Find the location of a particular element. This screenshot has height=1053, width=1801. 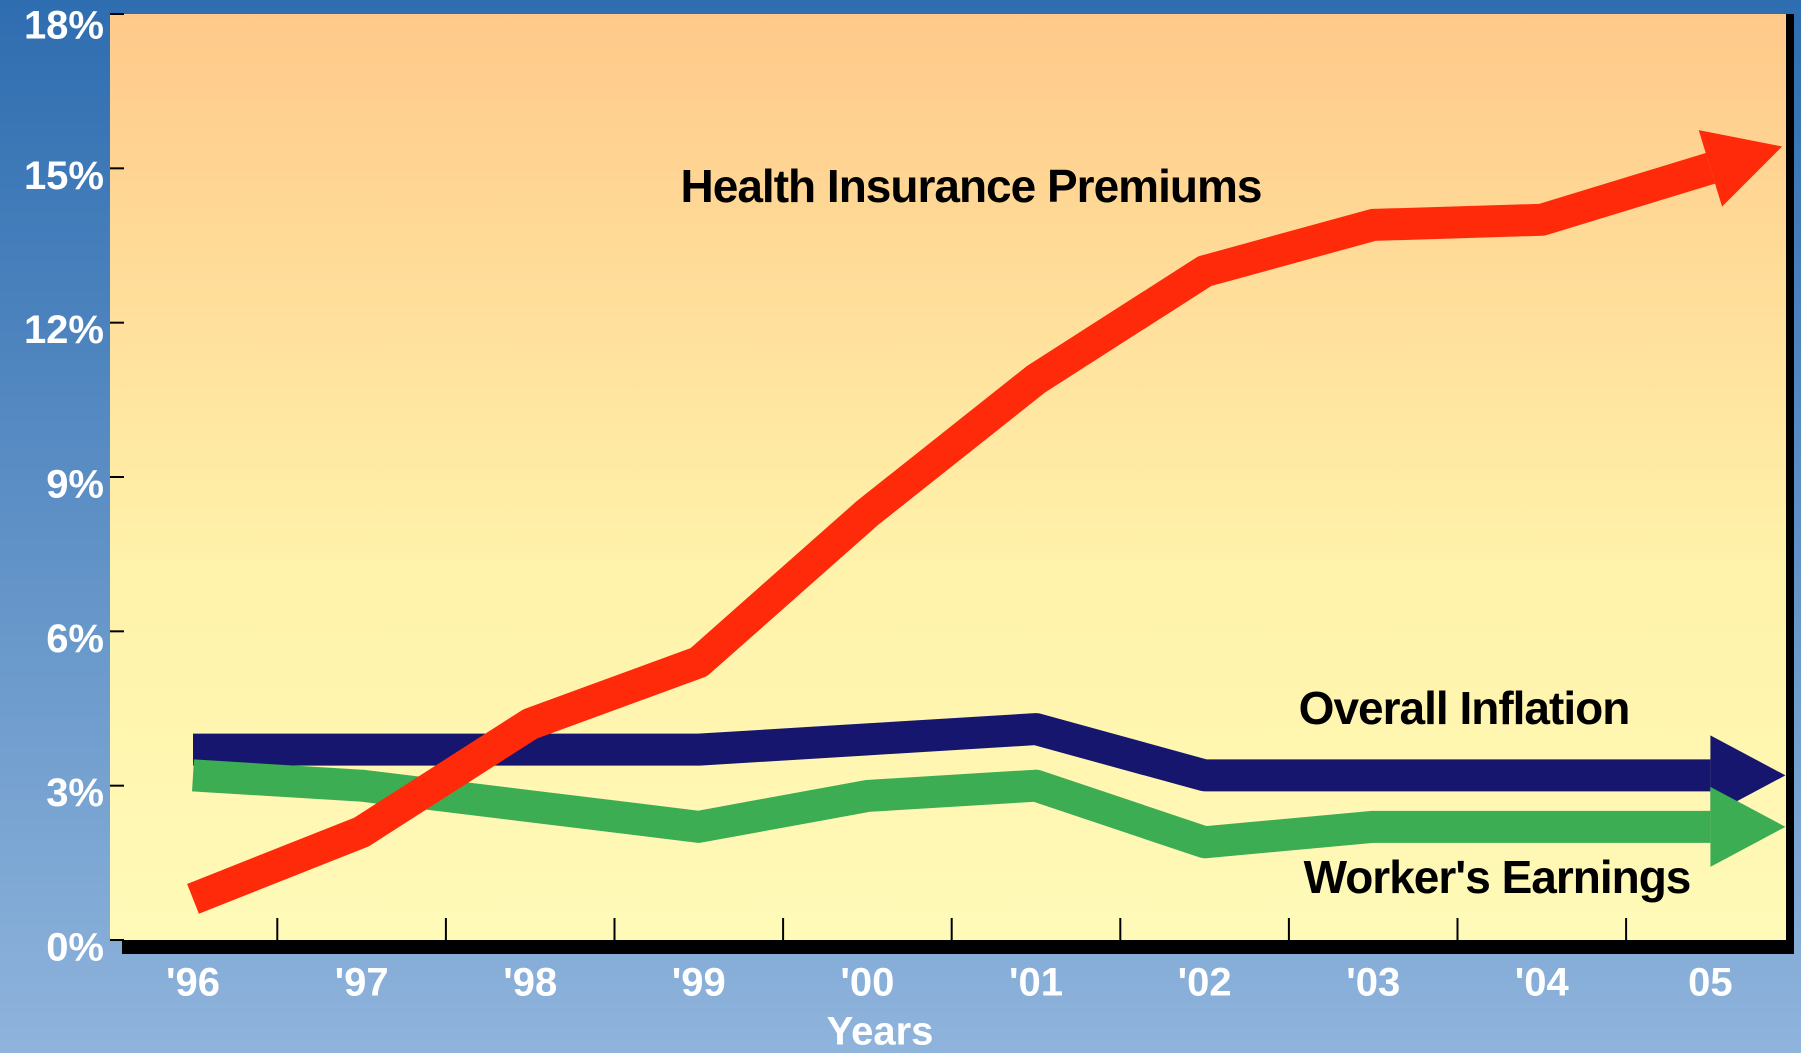

y-tick-label: 9% is located at coordinates (75, 485).